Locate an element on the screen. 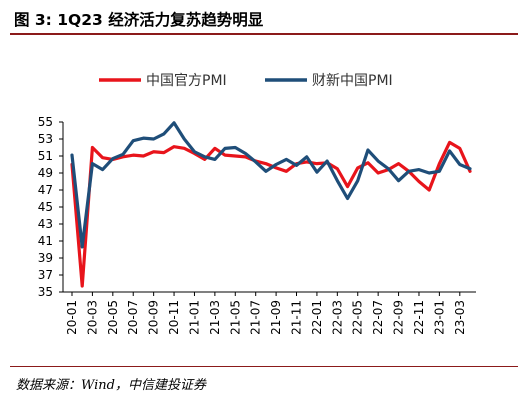  x-tick-label: 22-09 is located at coordinates (399, 317).